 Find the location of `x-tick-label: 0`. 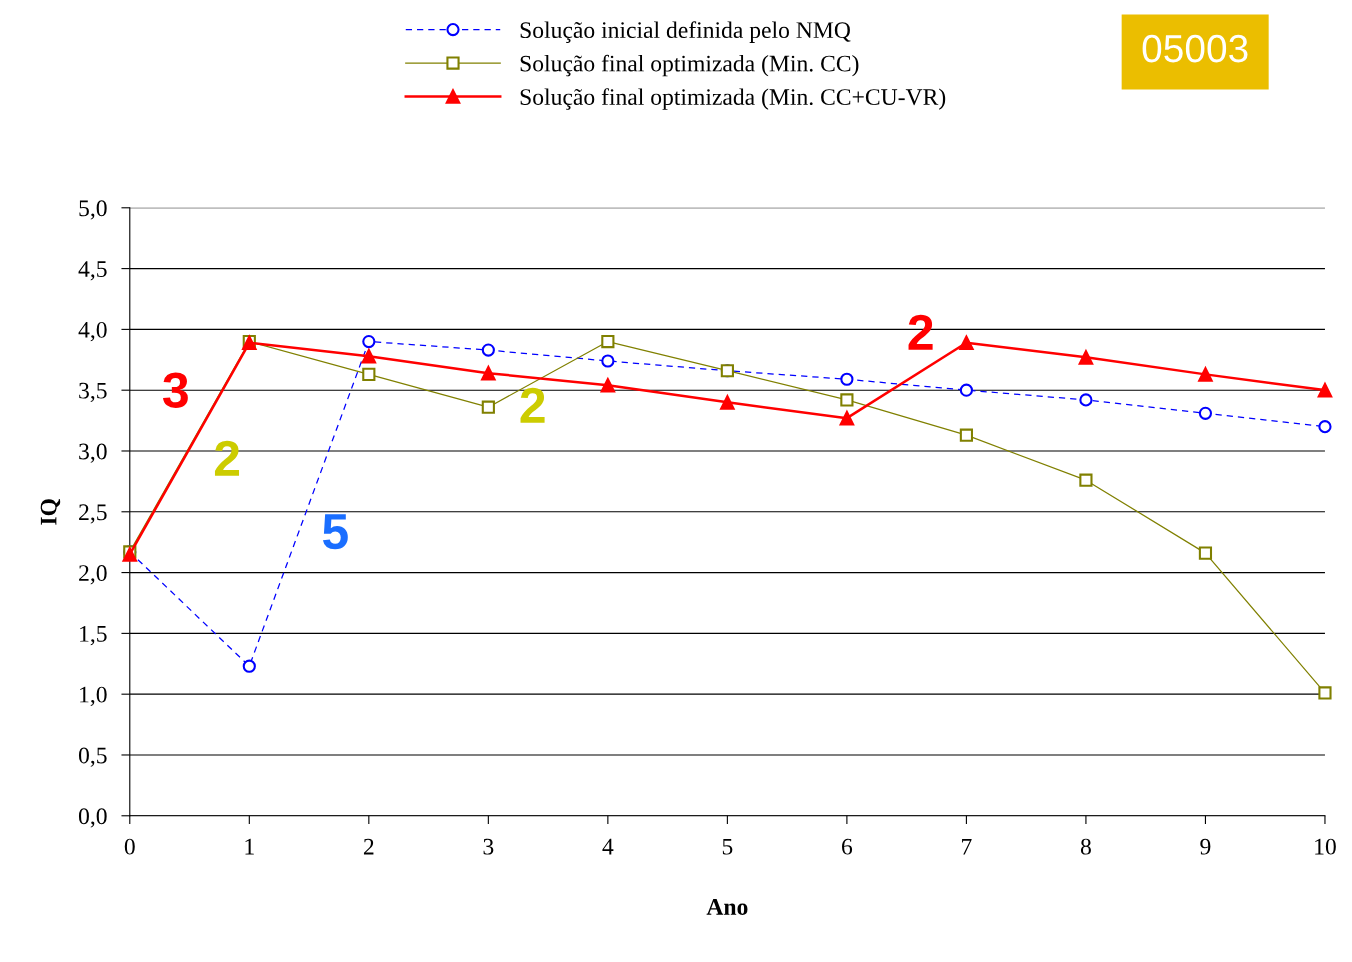

x-tick-label: 0 is located at coordinates (129, 846).